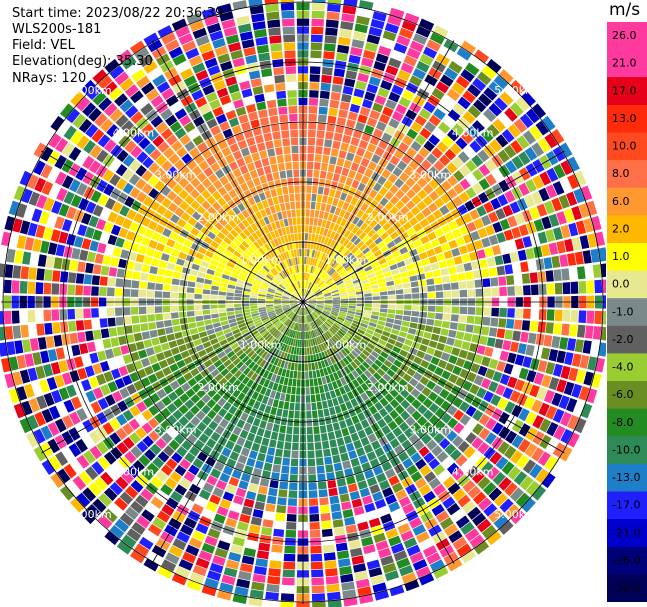  I want to click on range-label: 1.00km, so click(346, 260).